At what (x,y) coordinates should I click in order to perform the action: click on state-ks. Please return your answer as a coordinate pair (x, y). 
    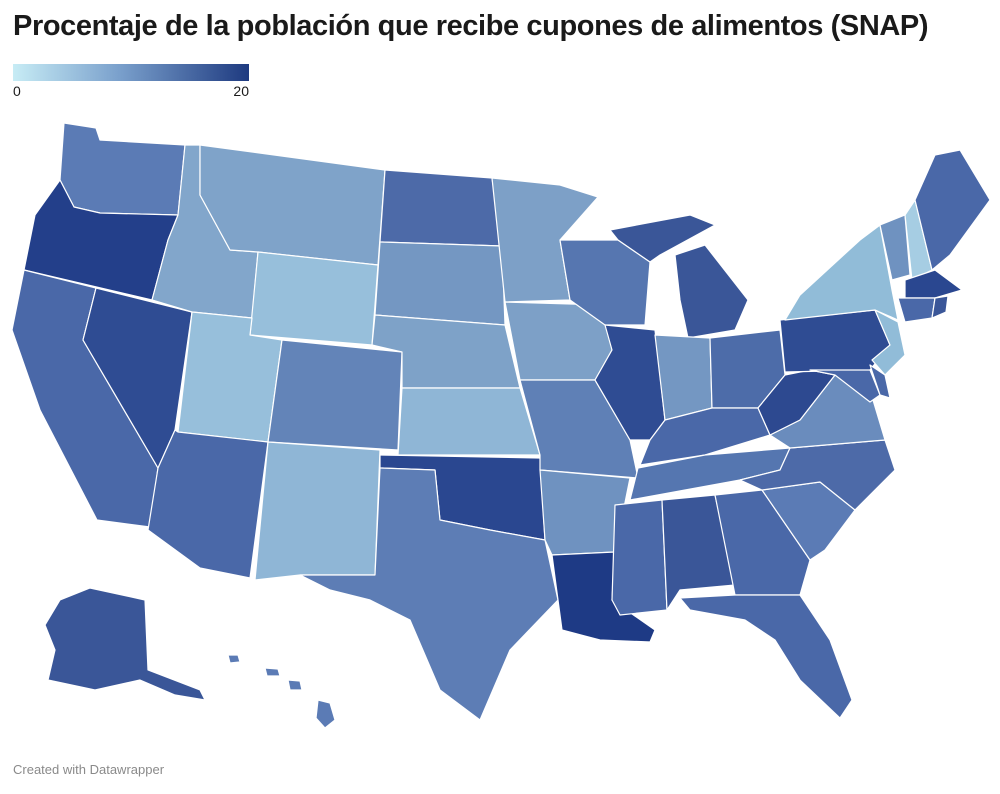
    Looking at the image, I should click on (469, 421).